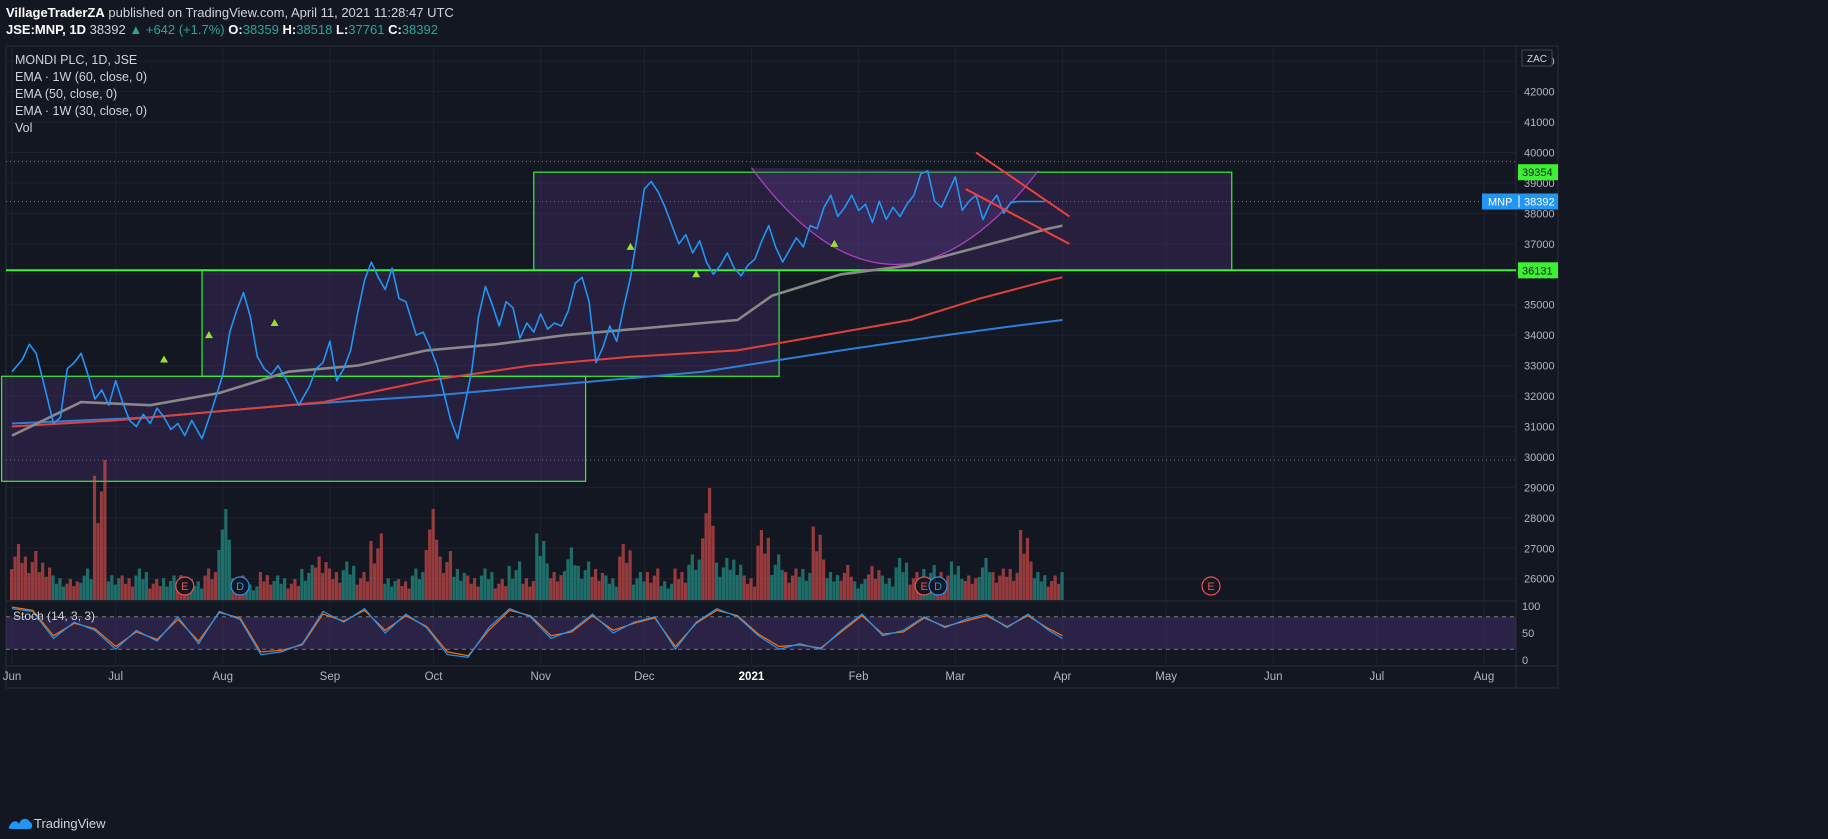 The image size is (1828, 839). I want to click on ema-50-line, so click(537, 330).